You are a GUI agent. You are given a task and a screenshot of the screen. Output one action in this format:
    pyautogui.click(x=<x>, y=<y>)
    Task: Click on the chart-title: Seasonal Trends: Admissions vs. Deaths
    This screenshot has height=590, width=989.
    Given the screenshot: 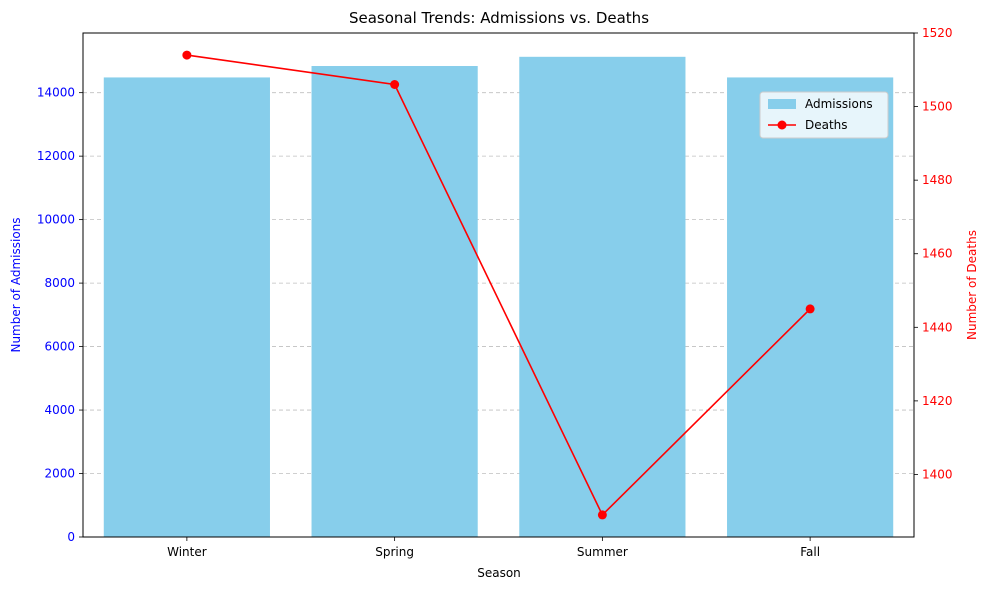 What is the action you would take?
    pyautogui.click(x=499, y=18)
    